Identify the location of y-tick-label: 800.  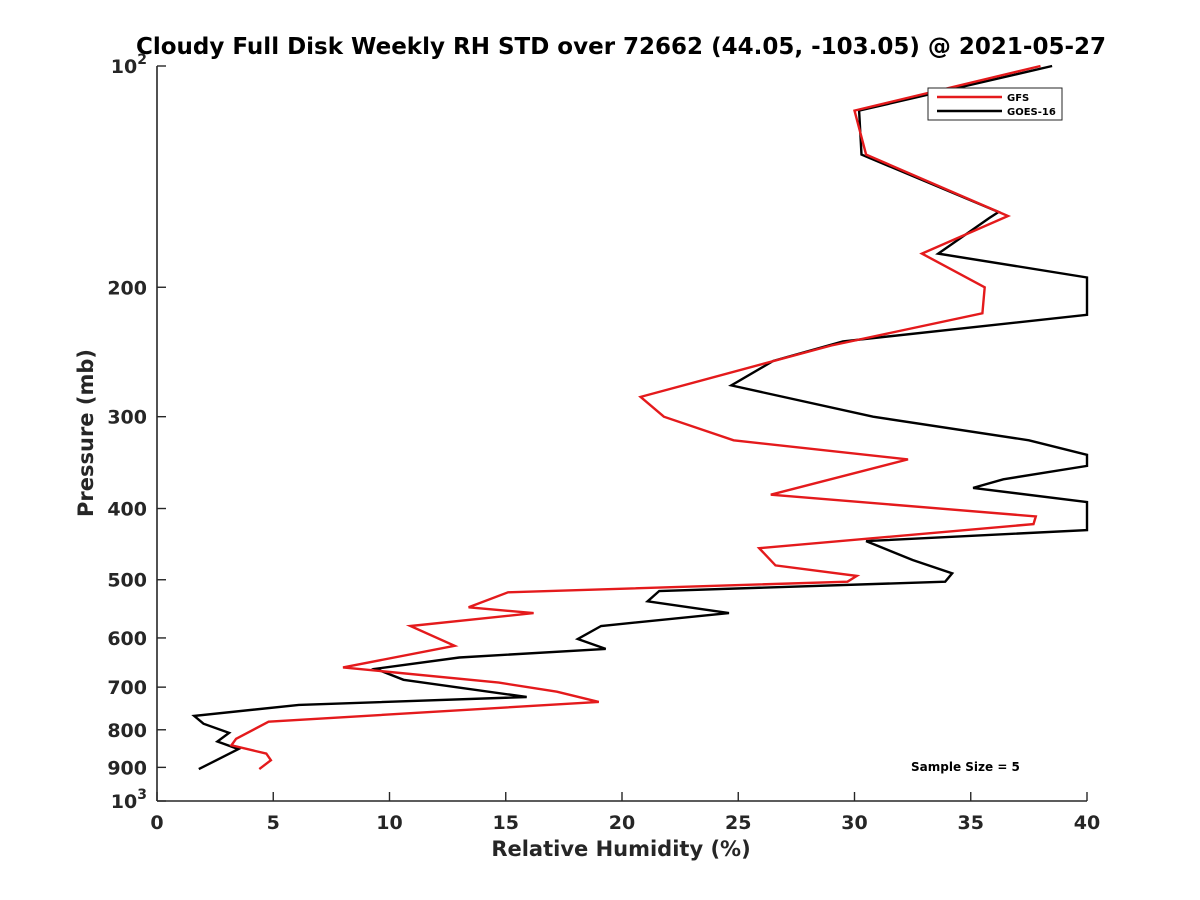
(127, 731).